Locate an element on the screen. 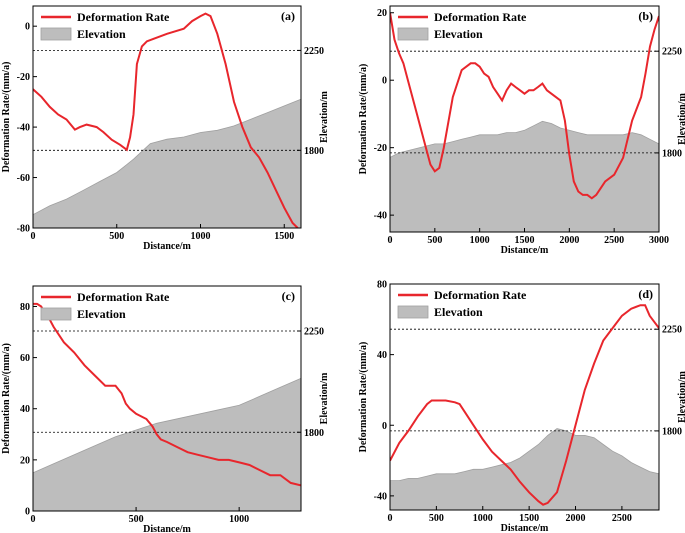  panel-label: (d) is located at coordinates (645, 294).